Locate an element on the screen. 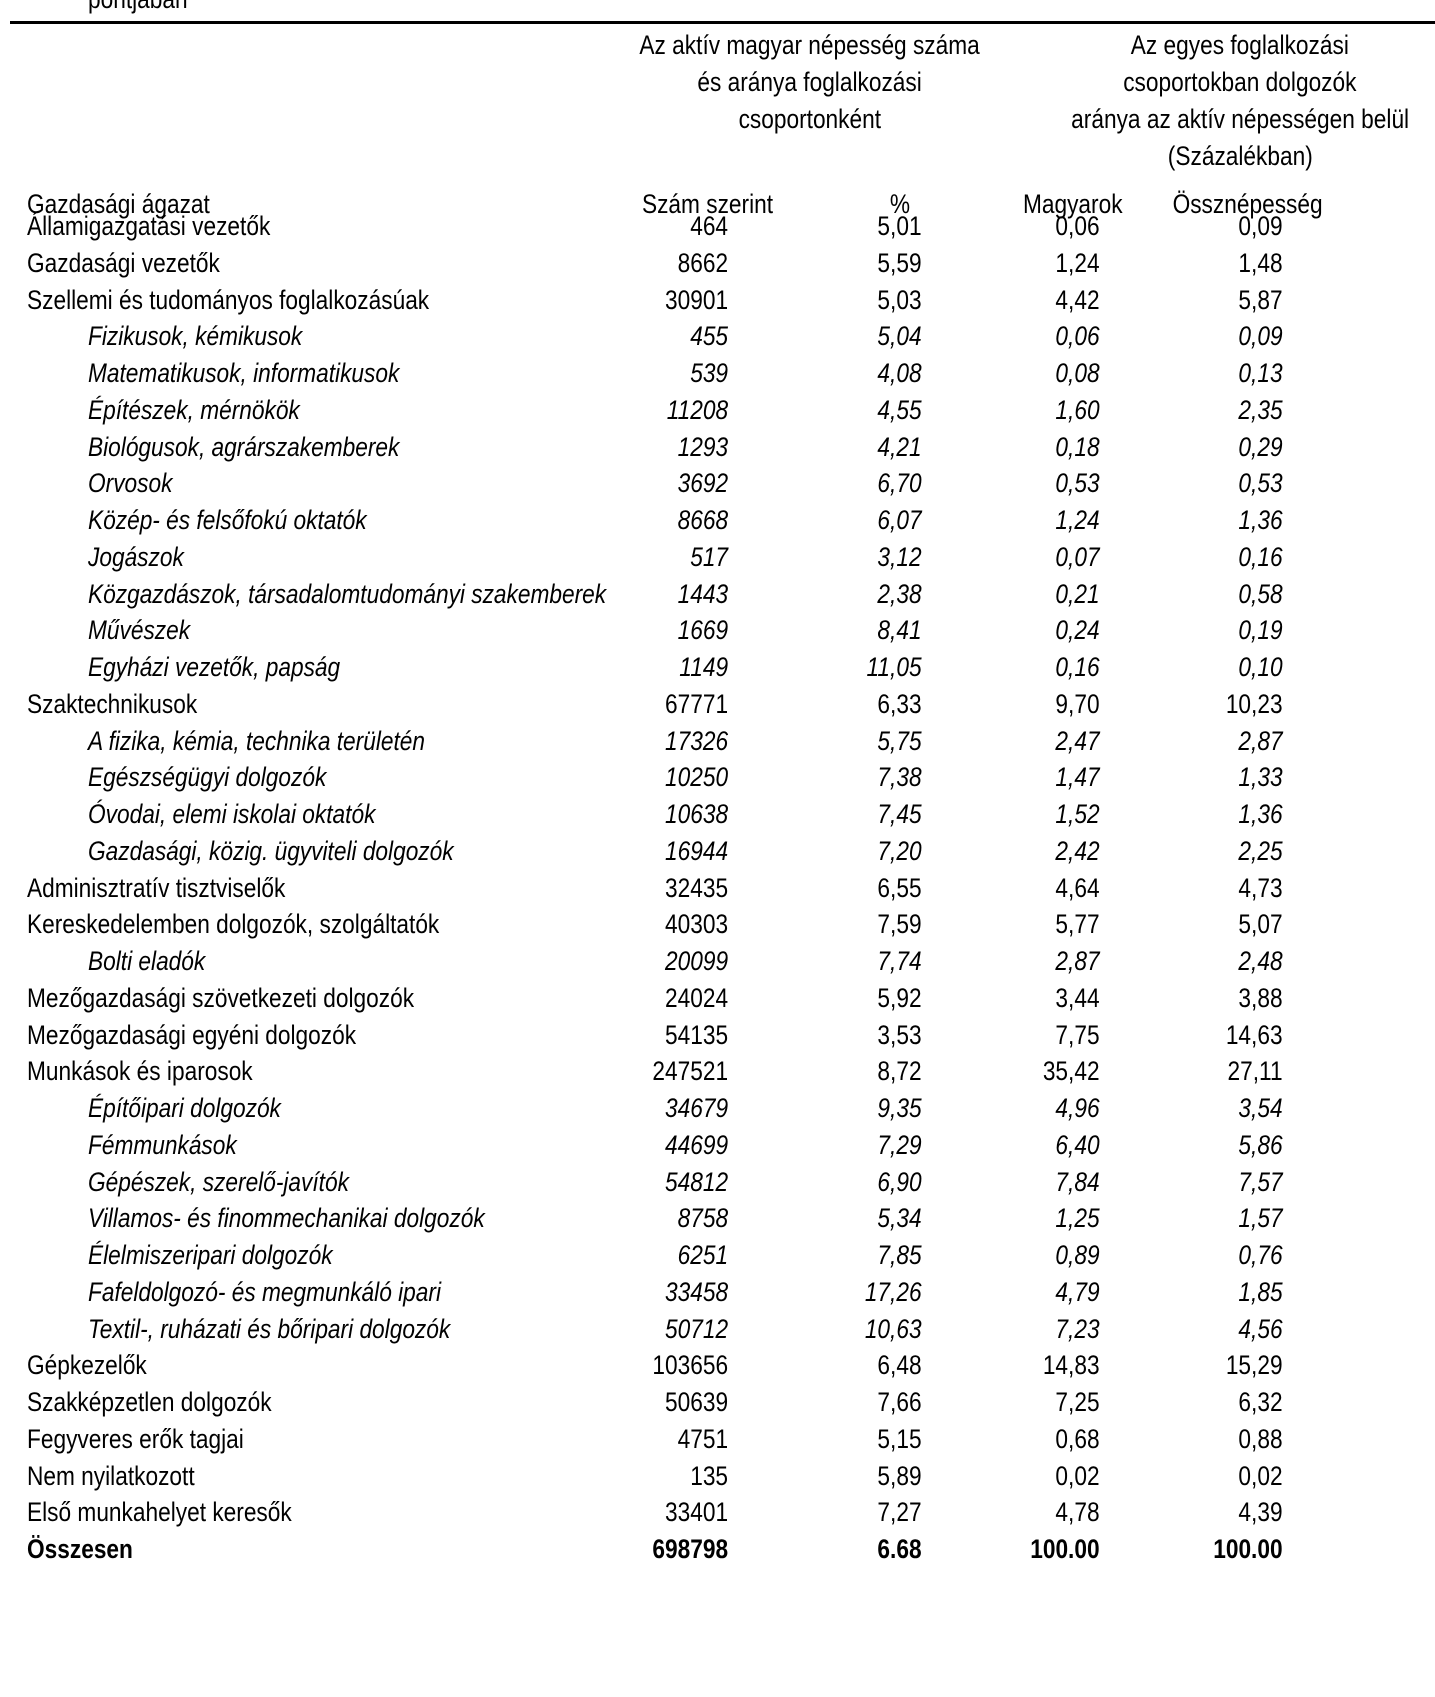  table-row: Szaktechnikusok 67771 6,33 9,70 10,23 is located at coordinates (717, 704).